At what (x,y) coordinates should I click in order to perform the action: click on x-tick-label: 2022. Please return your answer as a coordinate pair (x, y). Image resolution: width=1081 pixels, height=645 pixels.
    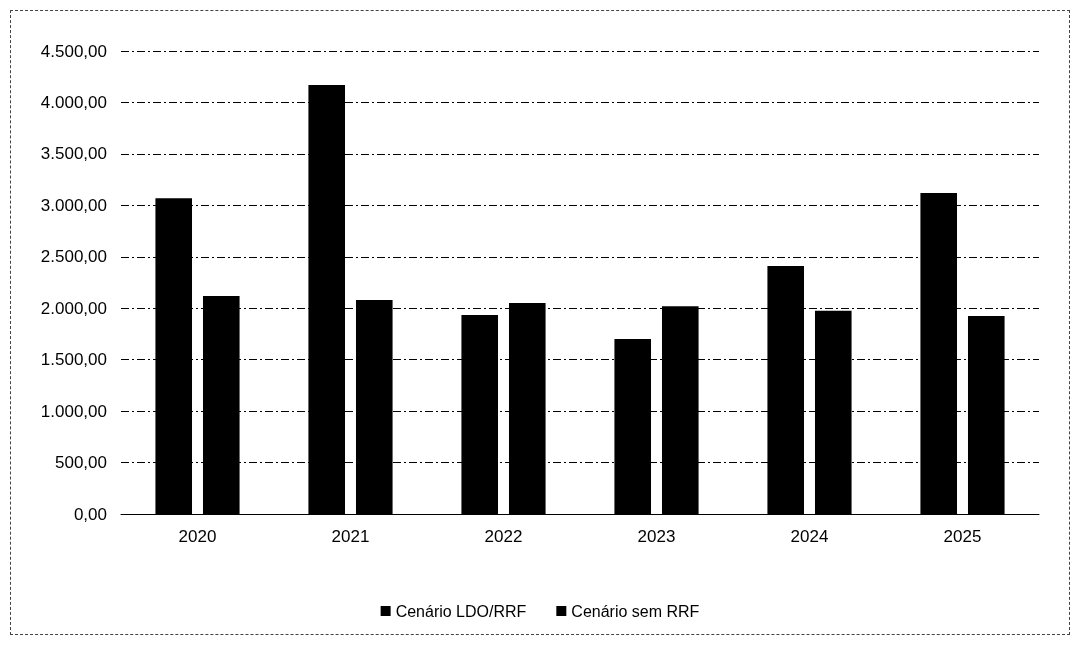
    Looking at the image, I should click on (503, 536).